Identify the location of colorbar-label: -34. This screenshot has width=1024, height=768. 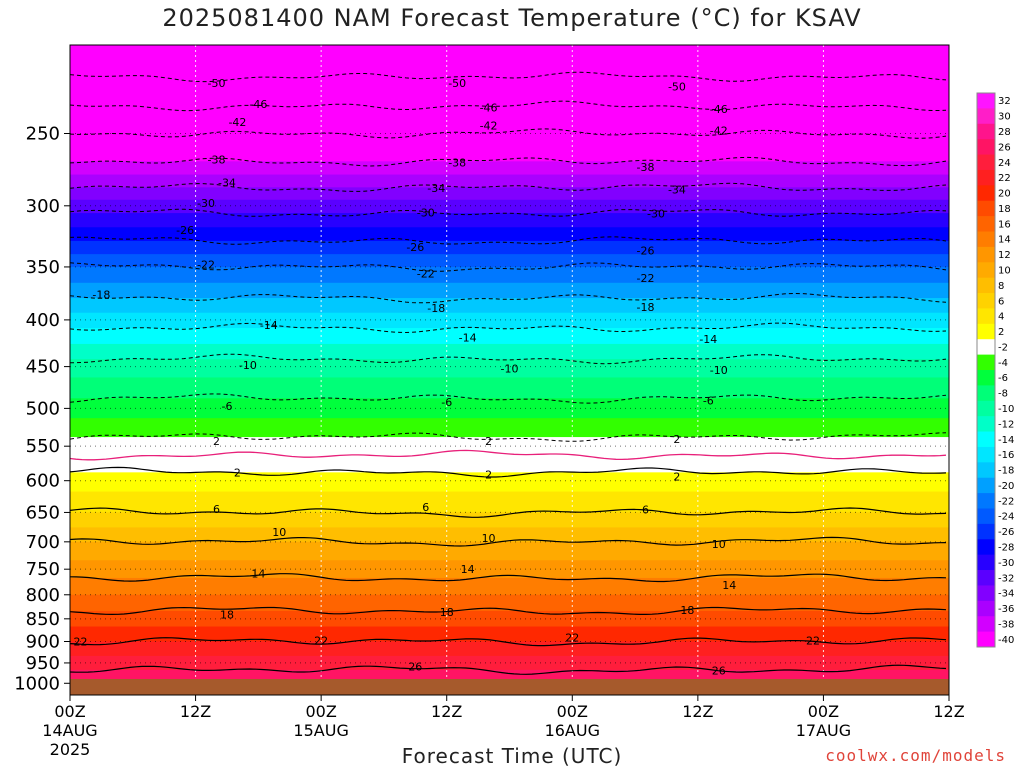
(1006, 594).